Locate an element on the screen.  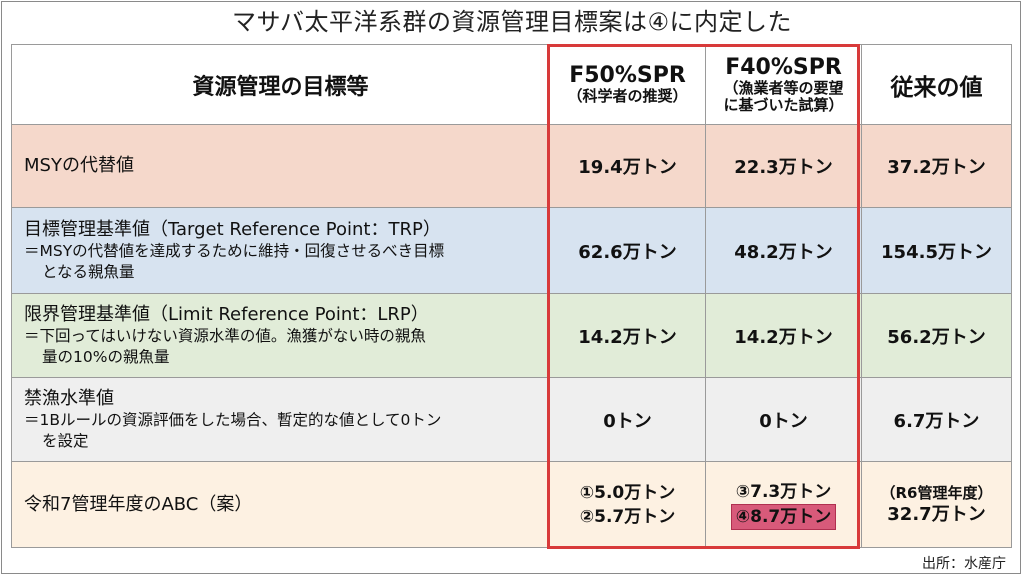
header-f40: F40%SPR （漁業者等の要望 に基づいた試算） is located at coordinates (783, 84).